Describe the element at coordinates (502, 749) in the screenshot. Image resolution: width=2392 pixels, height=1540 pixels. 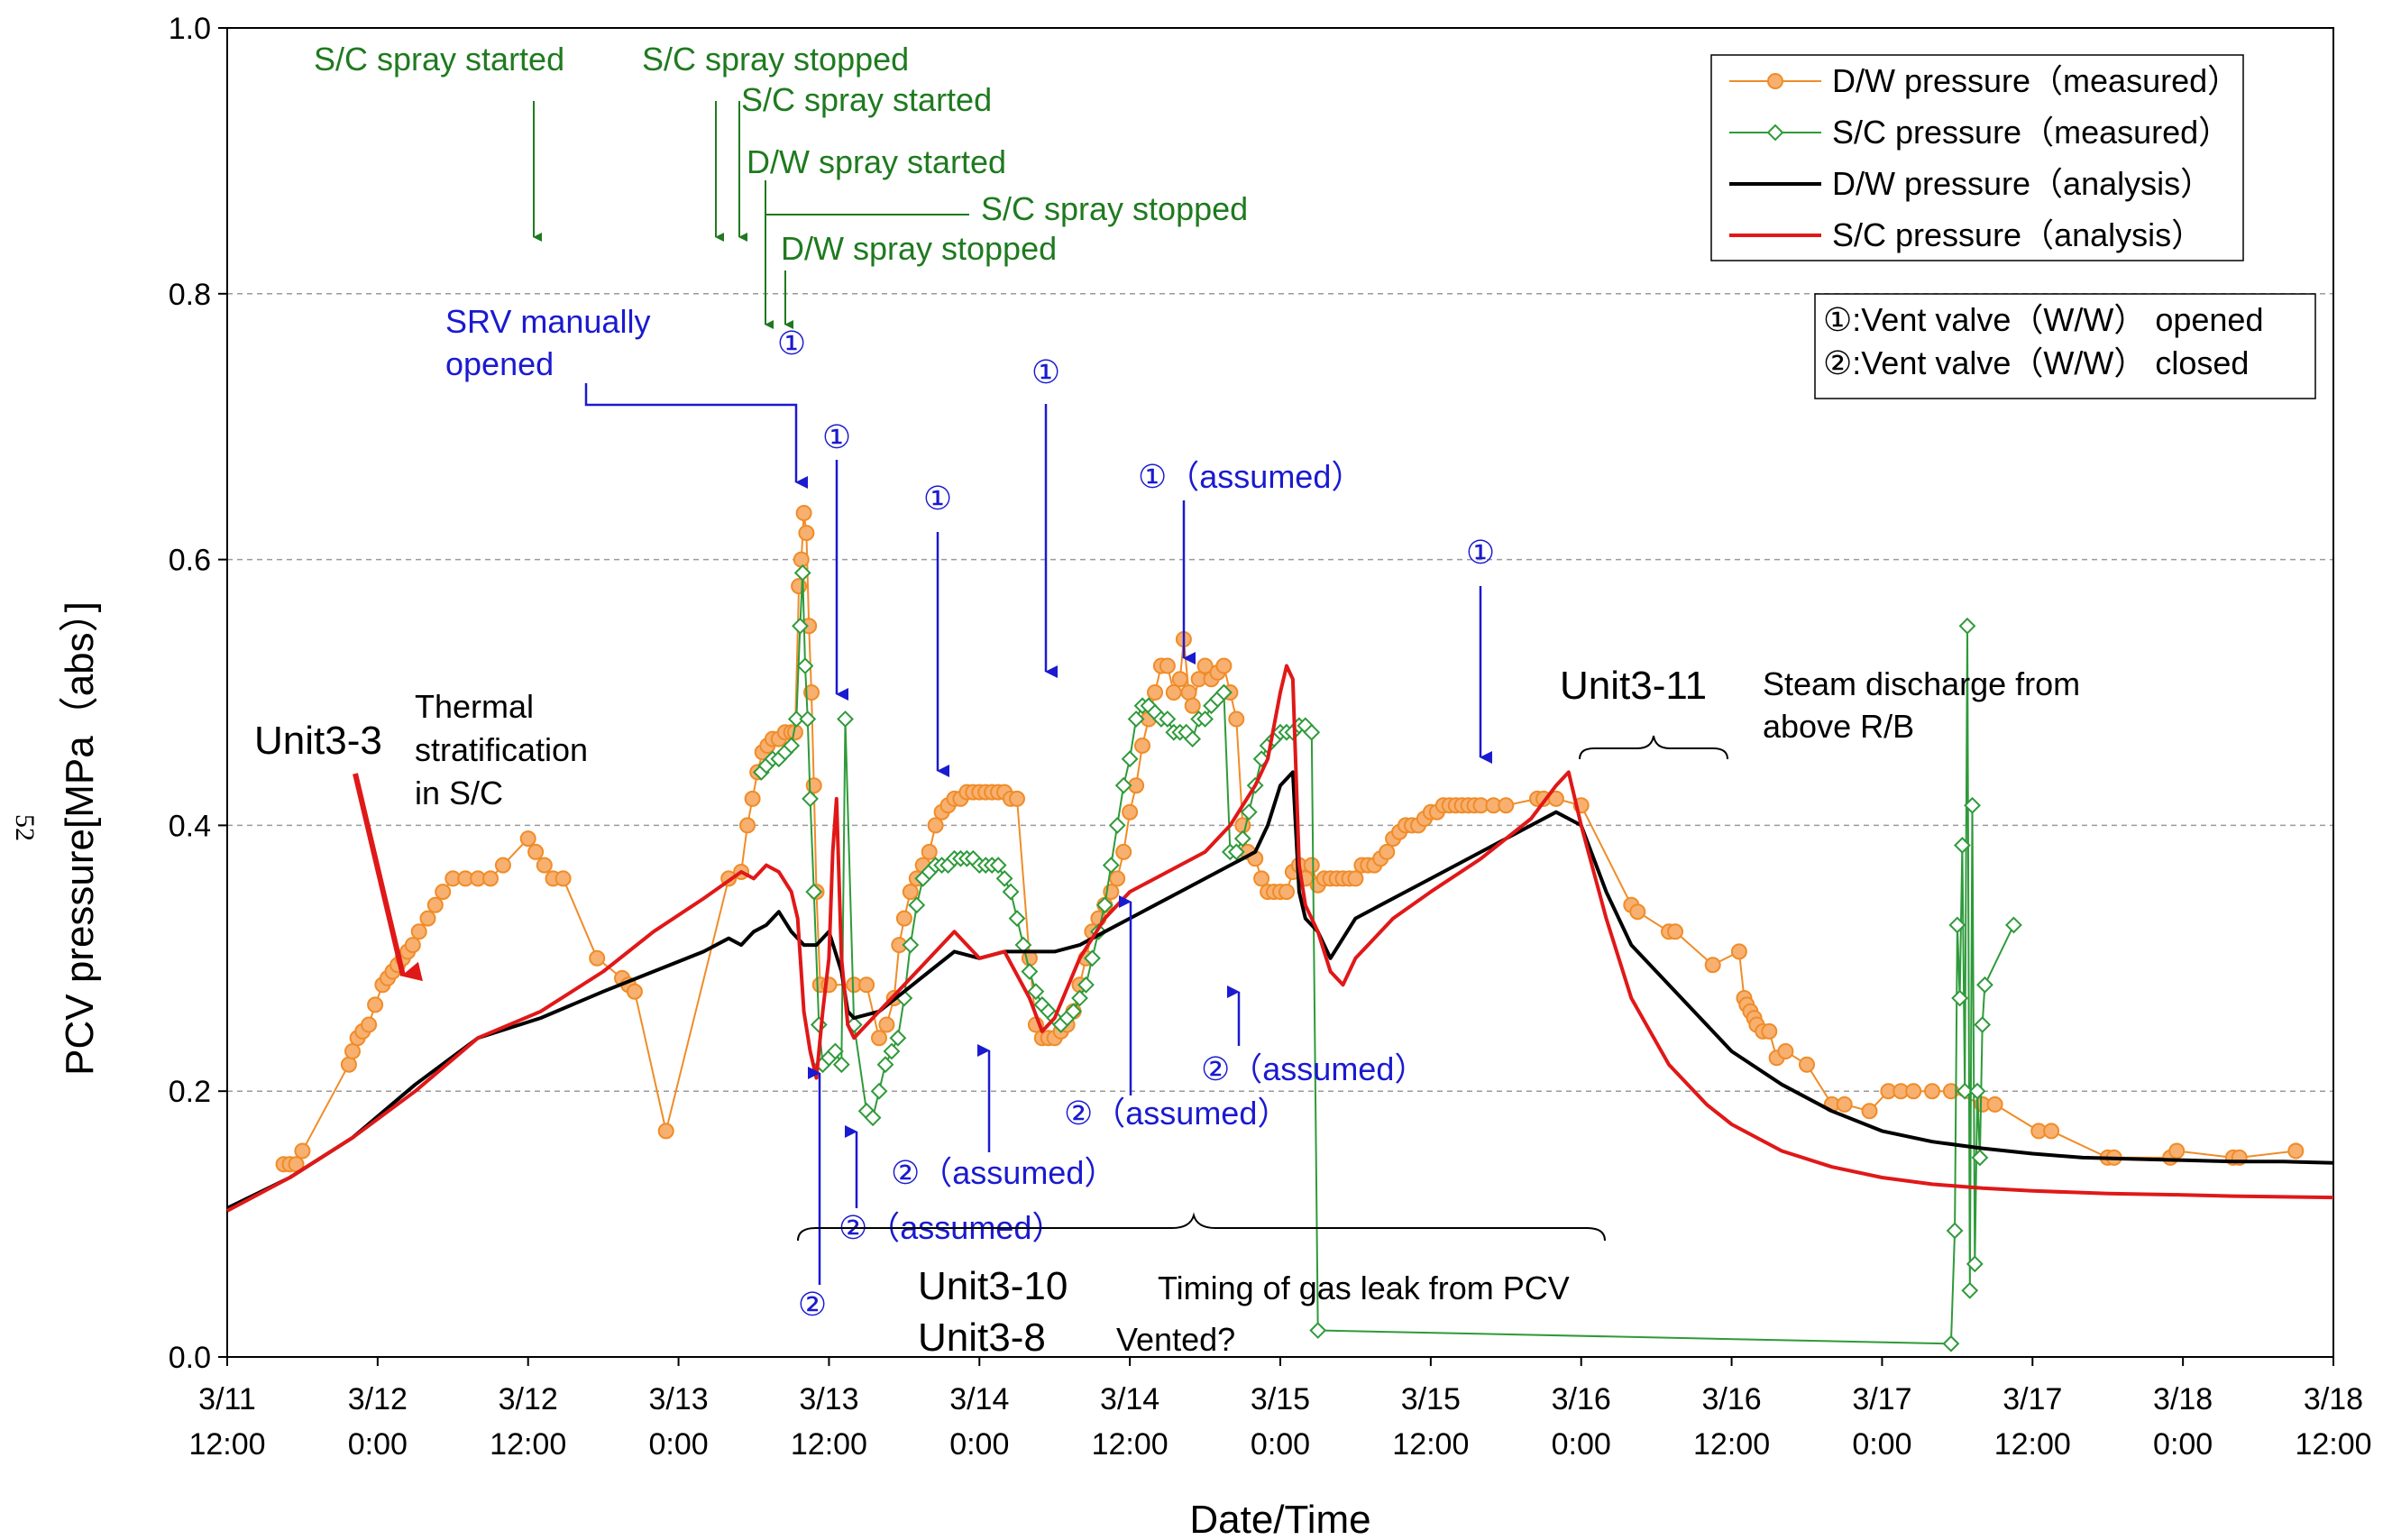
I see `thermal-note-line2: stratification` at that location.